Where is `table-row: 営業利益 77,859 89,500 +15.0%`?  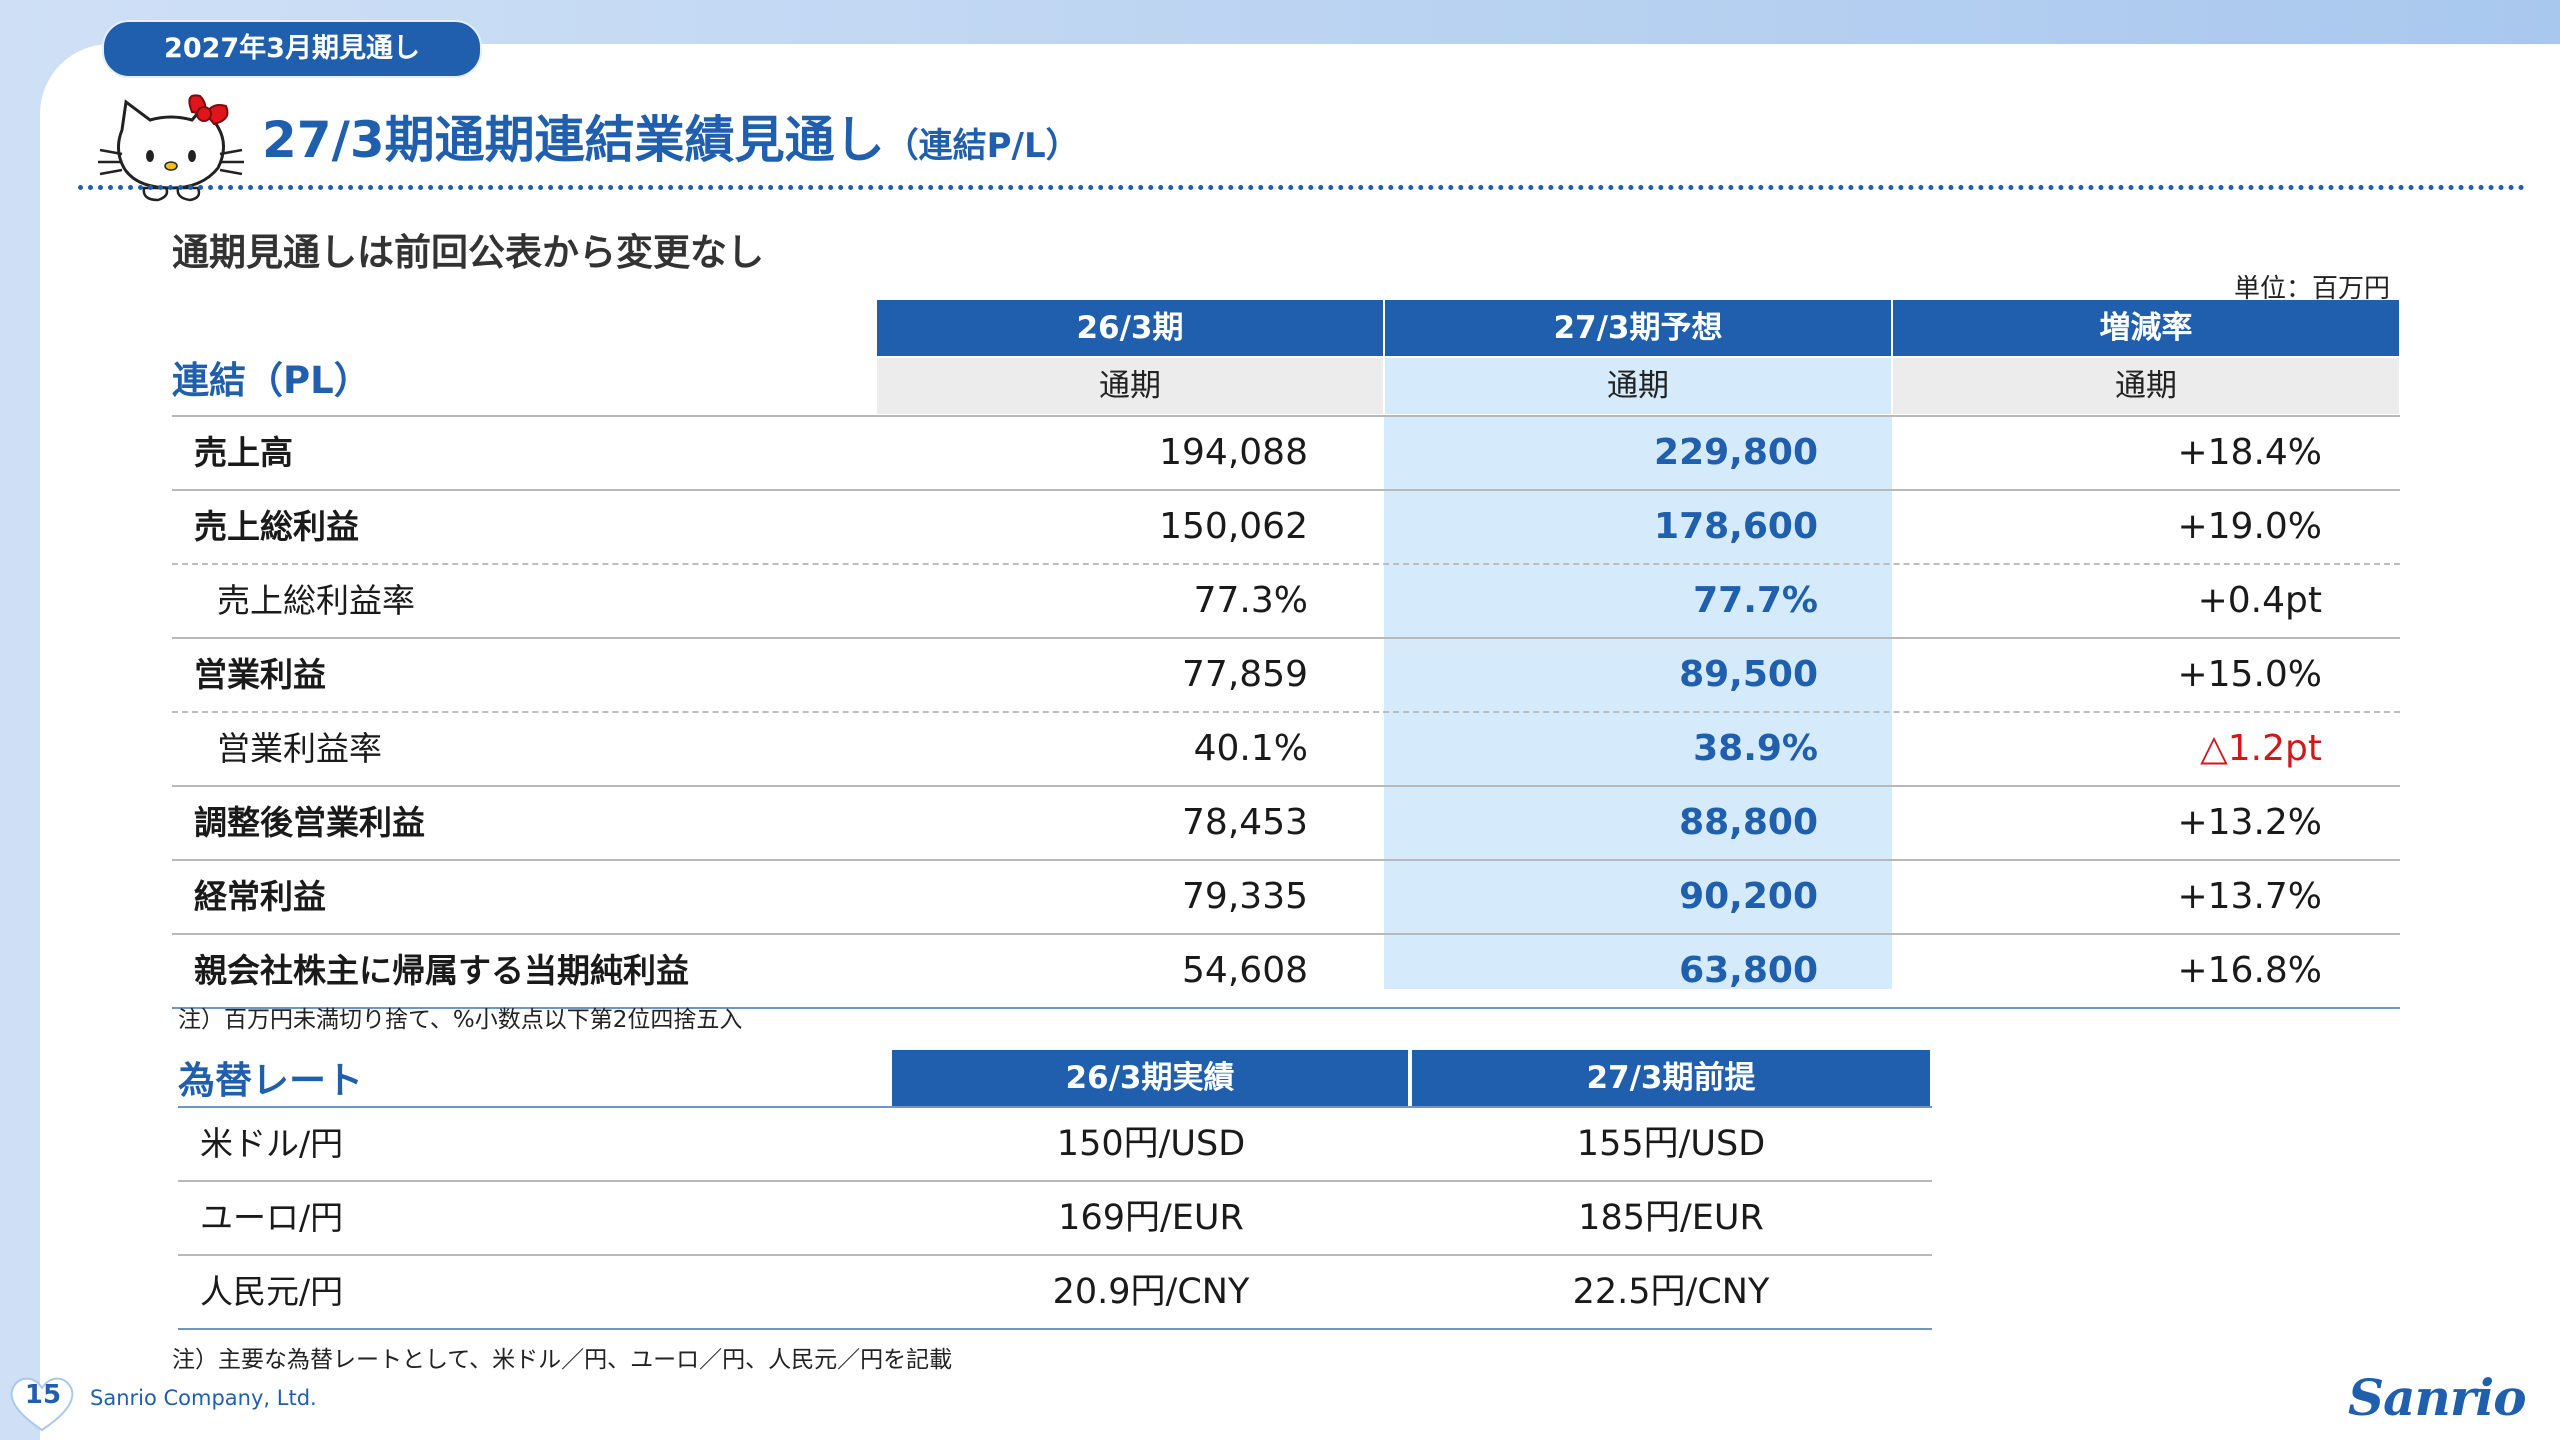 table-row: 営業利益 77,859 89,500 +15.0% is located at coordinates (1286, 674).